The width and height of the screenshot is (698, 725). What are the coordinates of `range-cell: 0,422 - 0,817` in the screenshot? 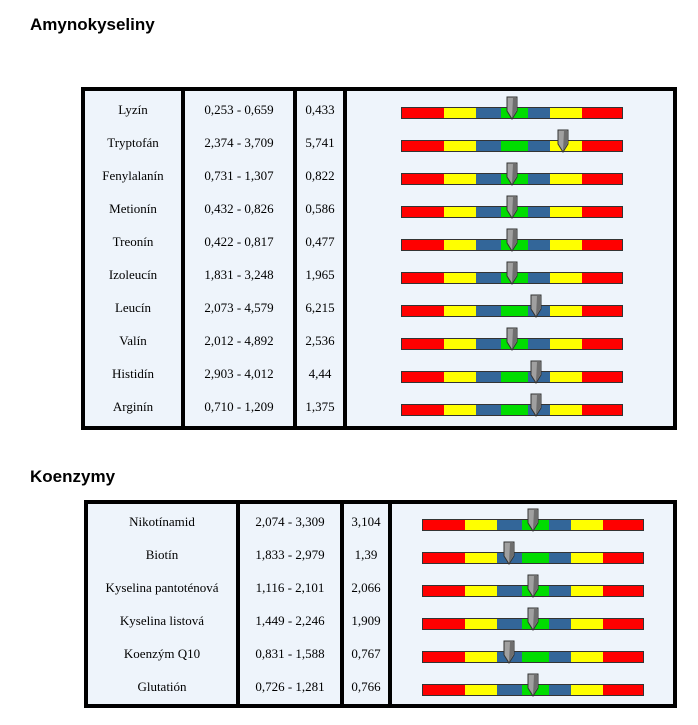 It's located at (239, 241).